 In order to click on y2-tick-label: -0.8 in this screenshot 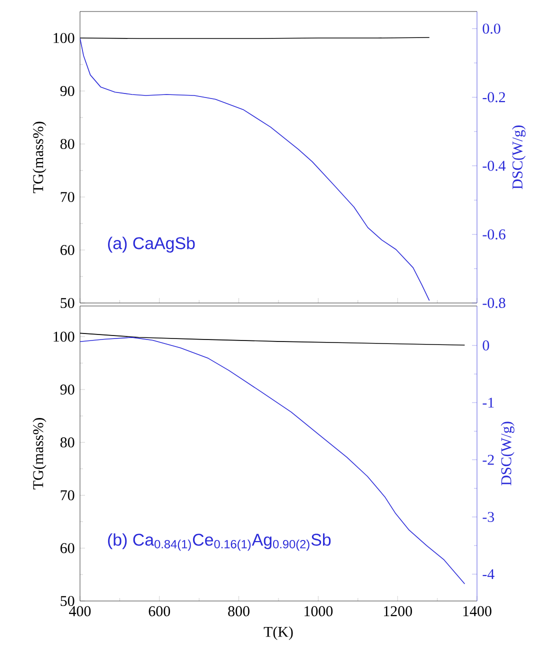, I will do `click(494, 303)`.